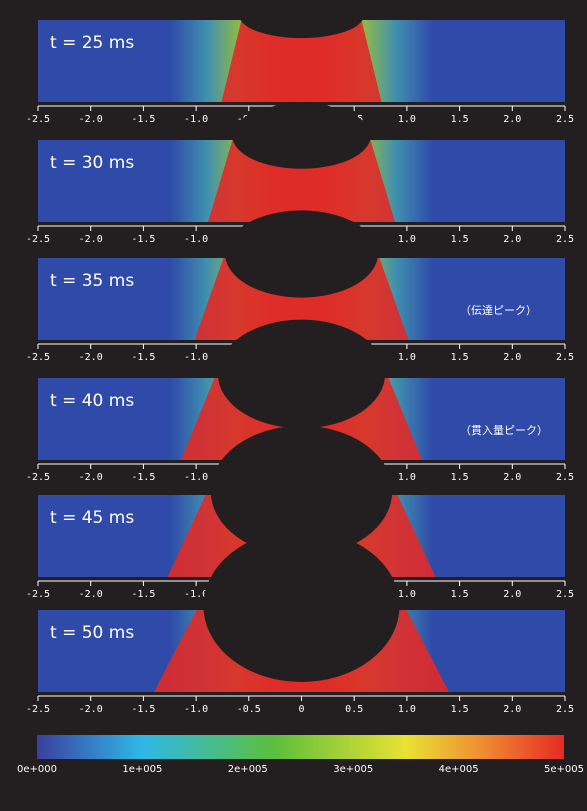 This screenshot has width=587, height=811. I want to click on time-label: t = 35 ms, so click(92, 281).